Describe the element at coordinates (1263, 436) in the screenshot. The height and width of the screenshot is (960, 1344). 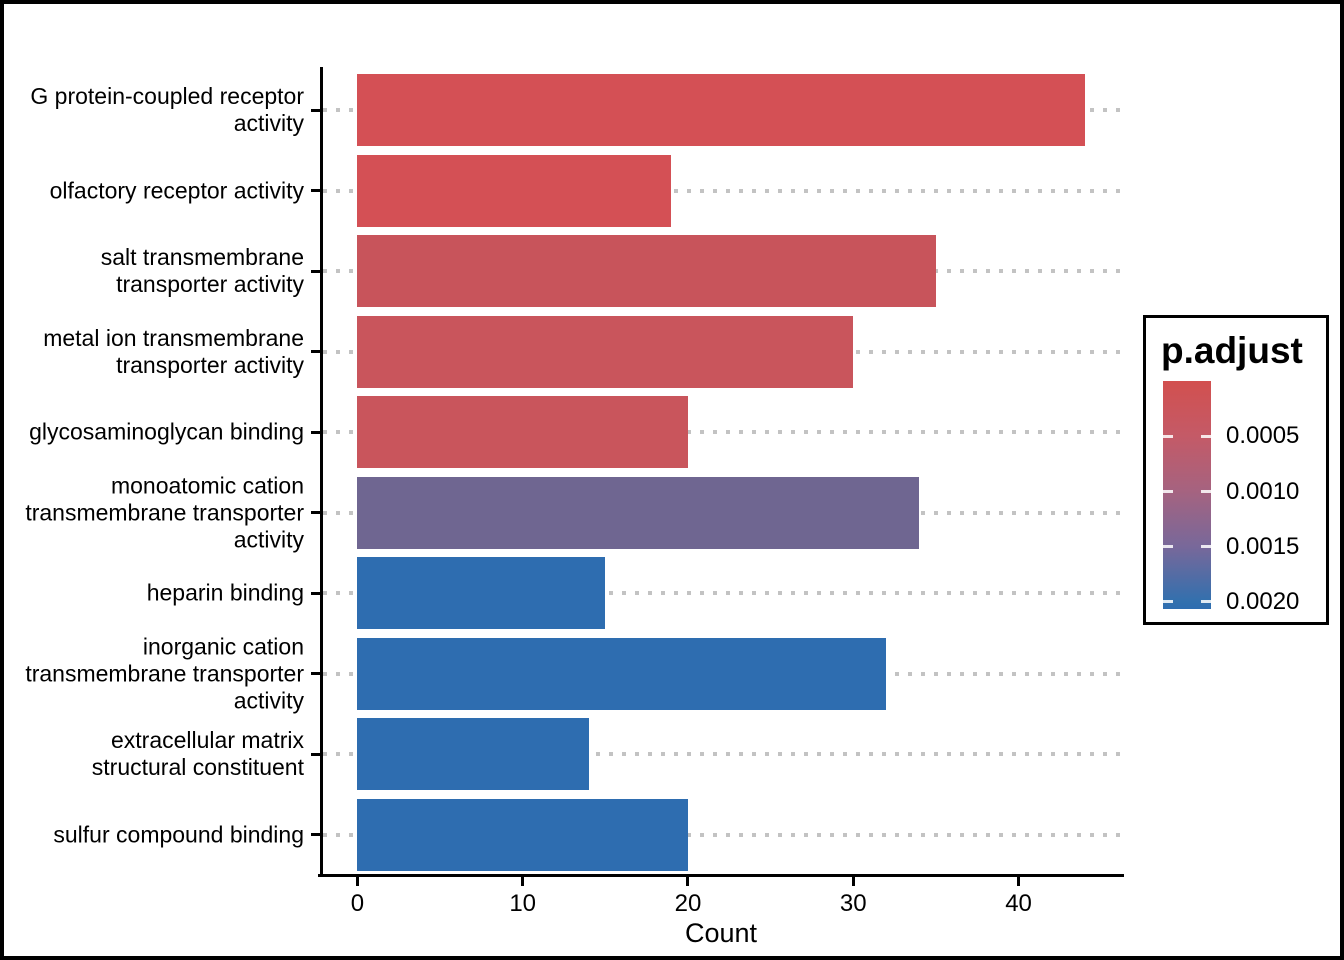
I see `legend-tick-label: 0.0005` at that location.